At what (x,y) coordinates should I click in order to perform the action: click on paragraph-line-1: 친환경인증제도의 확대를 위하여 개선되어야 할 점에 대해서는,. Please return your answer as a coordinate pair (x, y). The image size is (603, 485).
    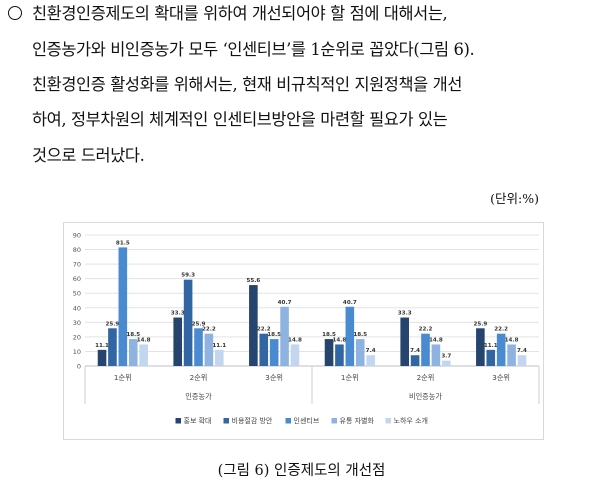
    Looking at the image, I should click on (240, 13).